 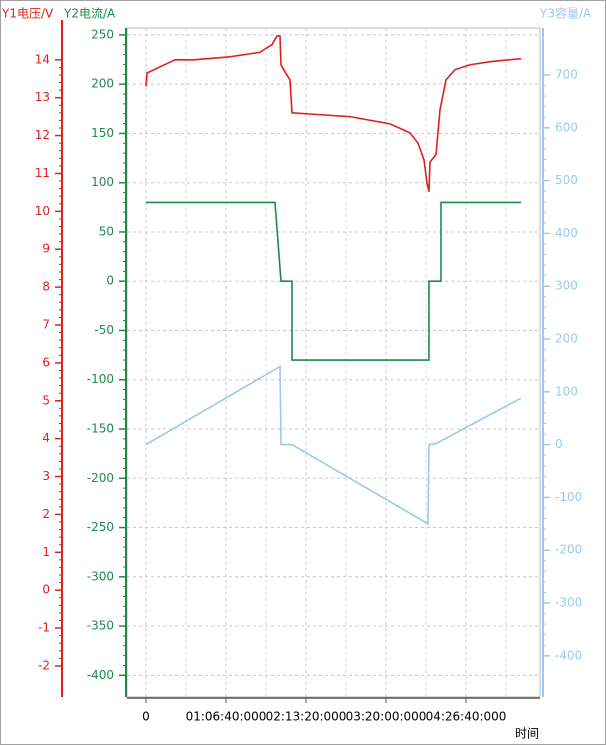 What do you see at coordinates (100, 576) in the screenshot?
I see `y2-tick-label: -300` at bounding box center [100, 576].